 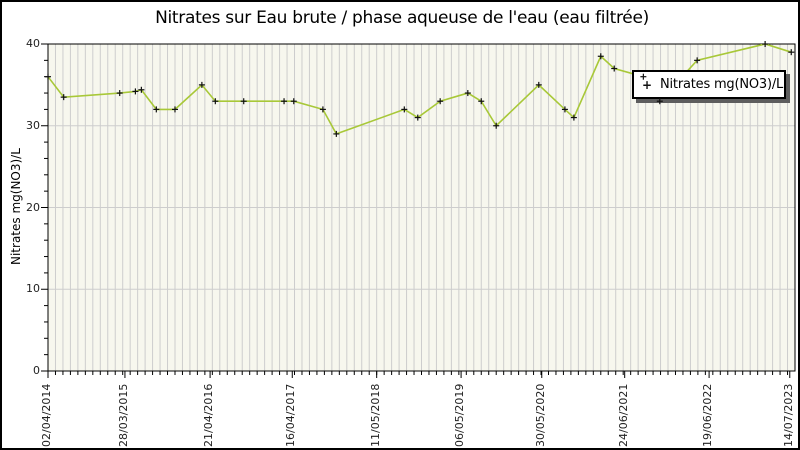 I want to click on x-tick-label: 30/05/2020, so click(x=540, y=415).